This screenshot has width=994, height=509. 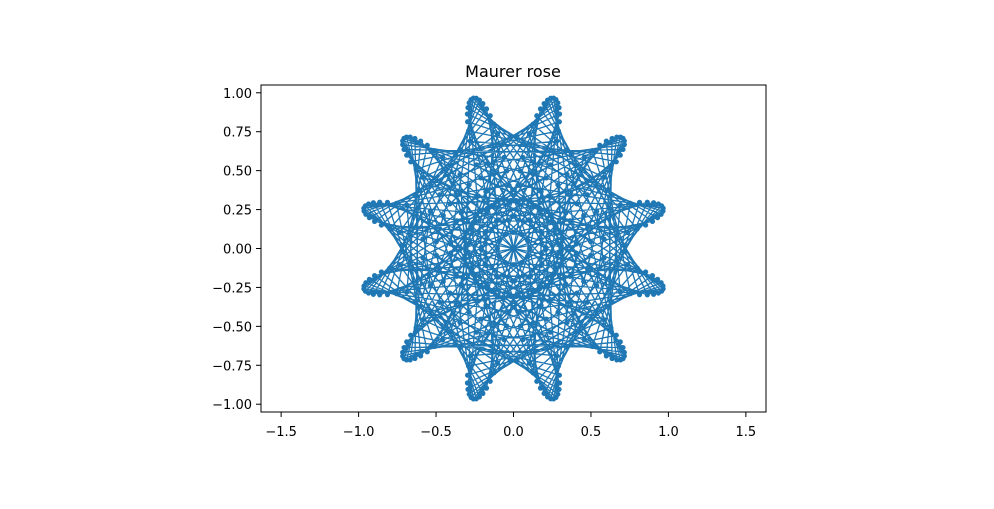 What do you see at coordinates (232, 288) in the screenshot?
I see `y-tick-label: −0.25` at bounding box center [232, 288].